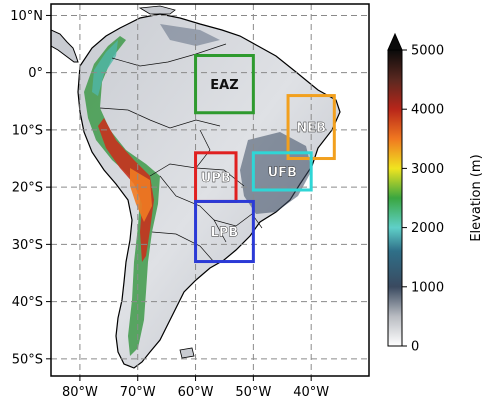 The width and height of the screenshot is (484, 403). Describe the element at coordinates (141, 195) in the screenshot. I see `altiplano-orange` at that location.